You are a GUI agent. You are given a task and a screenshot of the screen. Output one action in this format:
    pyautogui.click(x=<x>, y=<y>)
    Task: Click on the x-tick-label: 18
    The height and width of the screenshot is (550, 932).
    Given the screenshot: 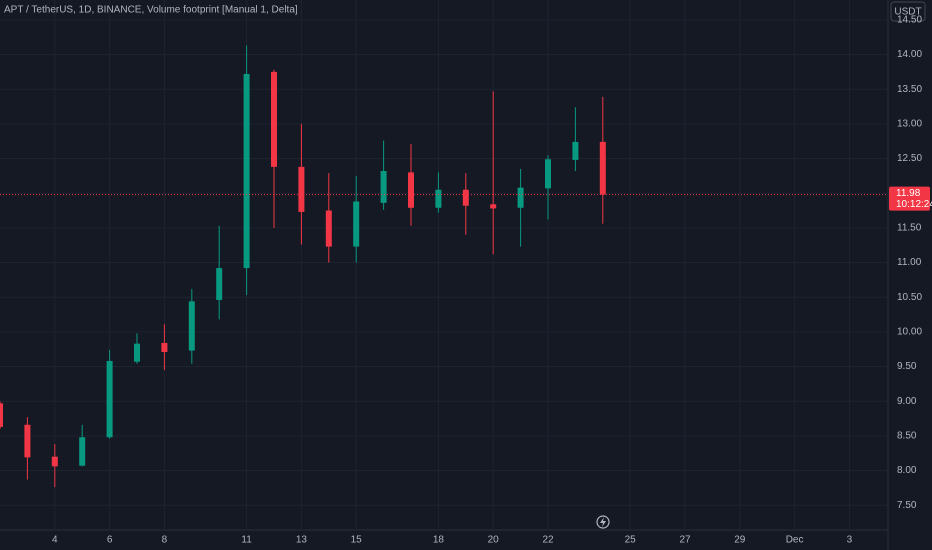 What is the action you would take?
    pyautogui.click(x=439, y=540)
    